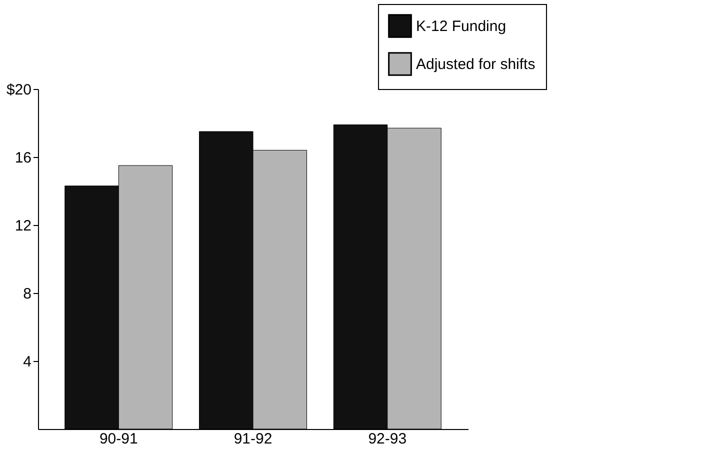  I want to click on y-tick-label: 16, so click(23, 158).